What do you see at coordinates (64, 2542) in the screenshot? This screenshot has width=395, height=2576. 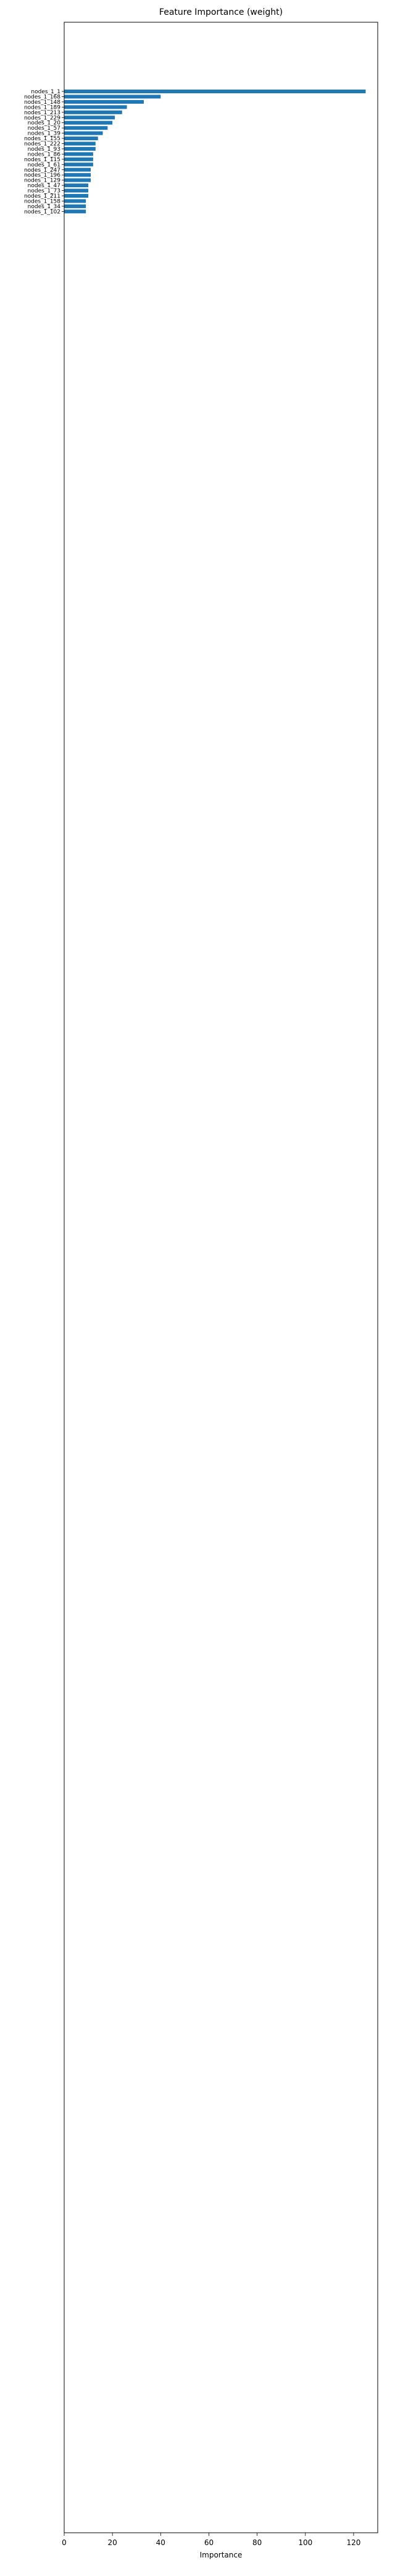 I see `x-tick-label: 0` at bounding box center [64, 2542].